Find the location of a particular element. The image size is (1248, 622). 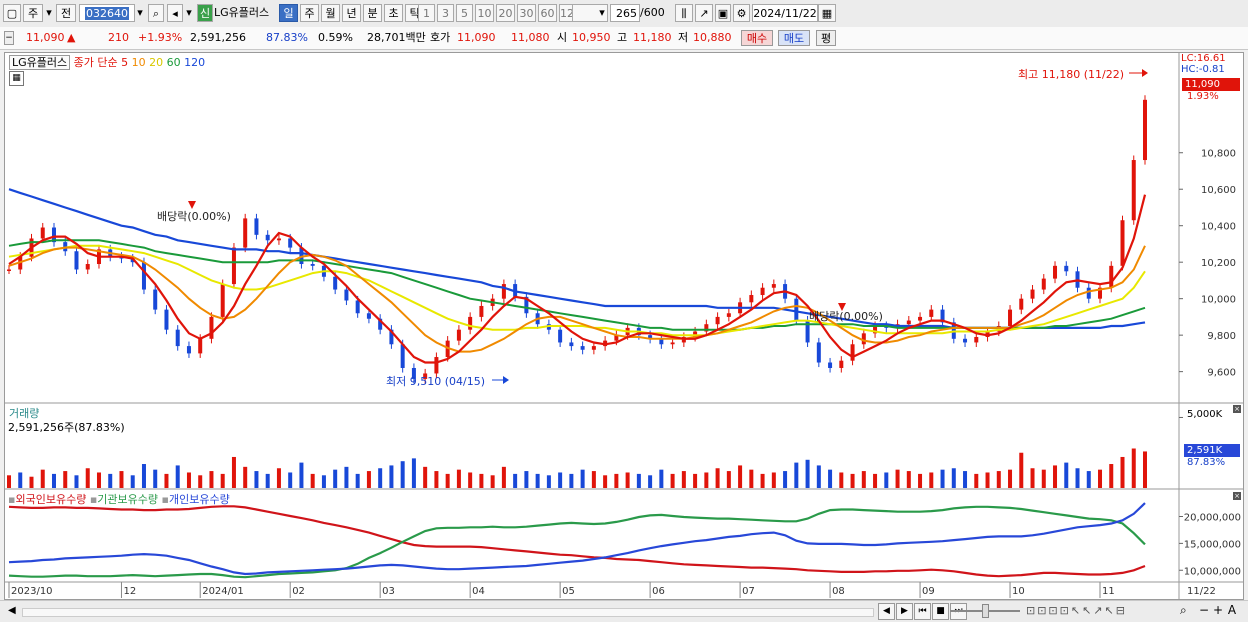

speaker-dropdown-icon: ▾ is located at coordinates (189, 12).